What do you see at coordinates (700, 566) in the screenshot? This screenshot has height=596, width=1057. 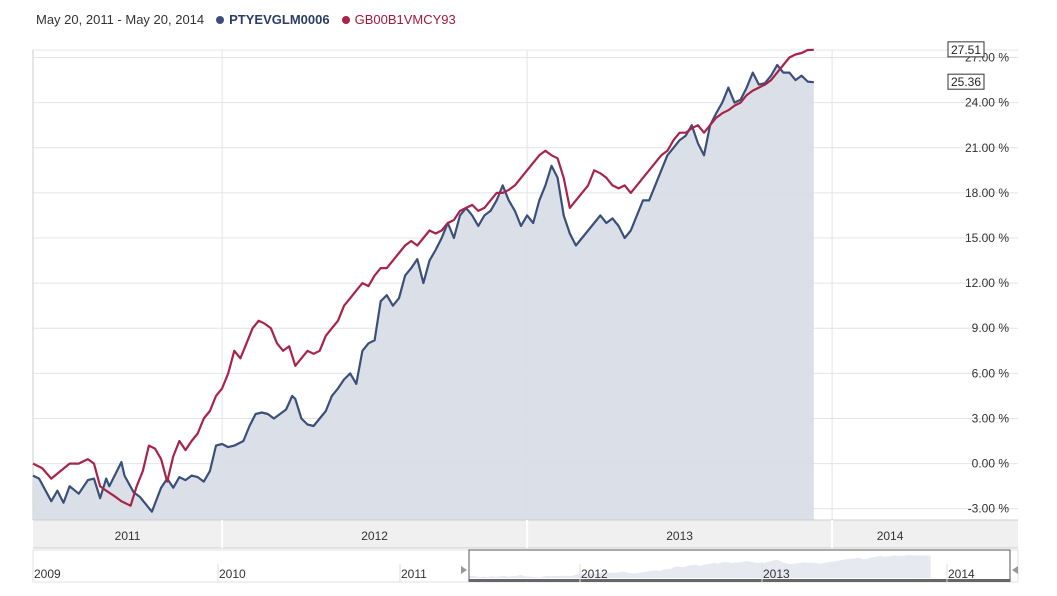 I see `navigator-mini-area` at bounding box center [700, 566].